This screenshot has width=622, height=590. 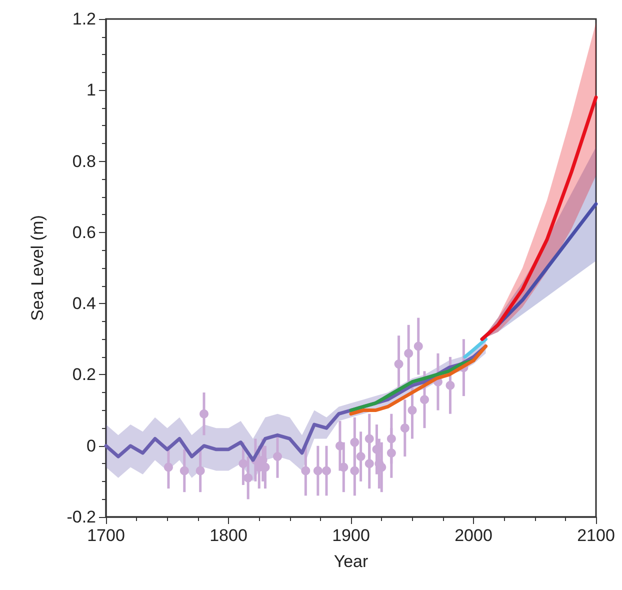 I want to click on y-tick-label: 0.6, so click(x=84, y=232).